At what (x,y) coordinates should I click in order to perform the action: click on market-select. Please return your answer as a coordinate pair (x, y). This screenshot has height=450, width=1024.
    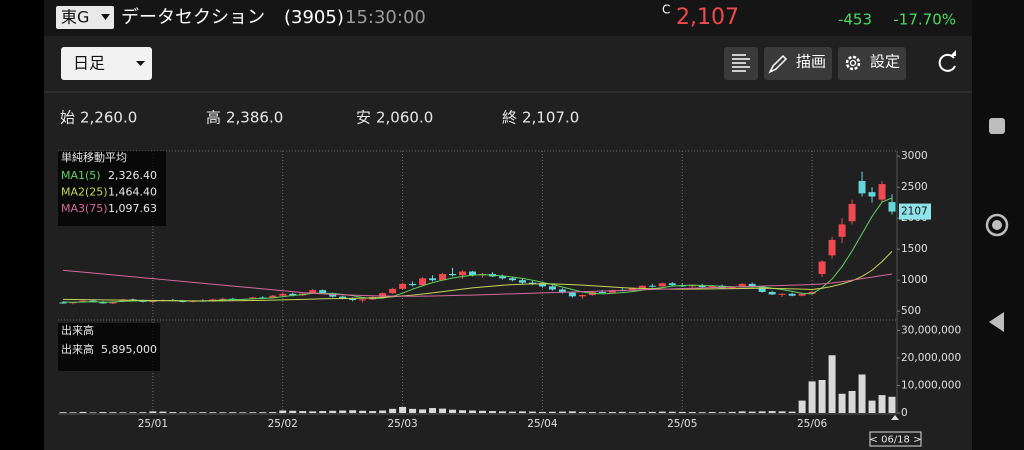
    Looking at the image, I should click on (85, 17).